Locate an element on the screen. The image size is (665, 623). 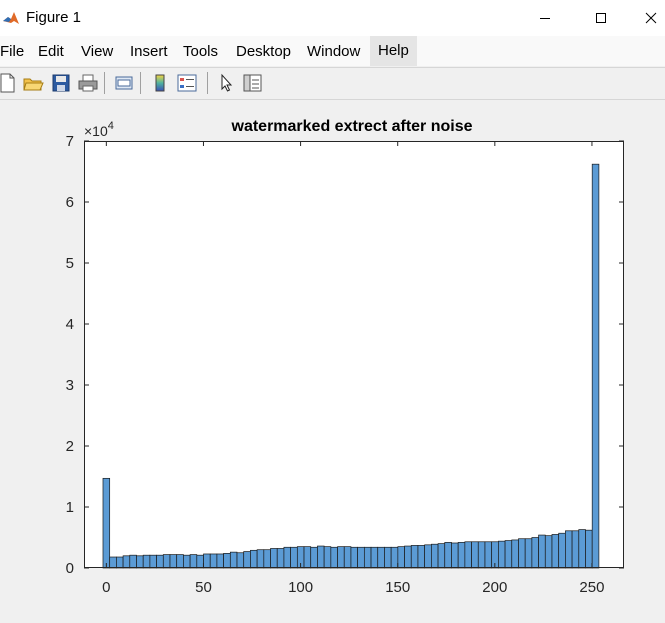
menu-window: Window is located at coordinates (334, 51).